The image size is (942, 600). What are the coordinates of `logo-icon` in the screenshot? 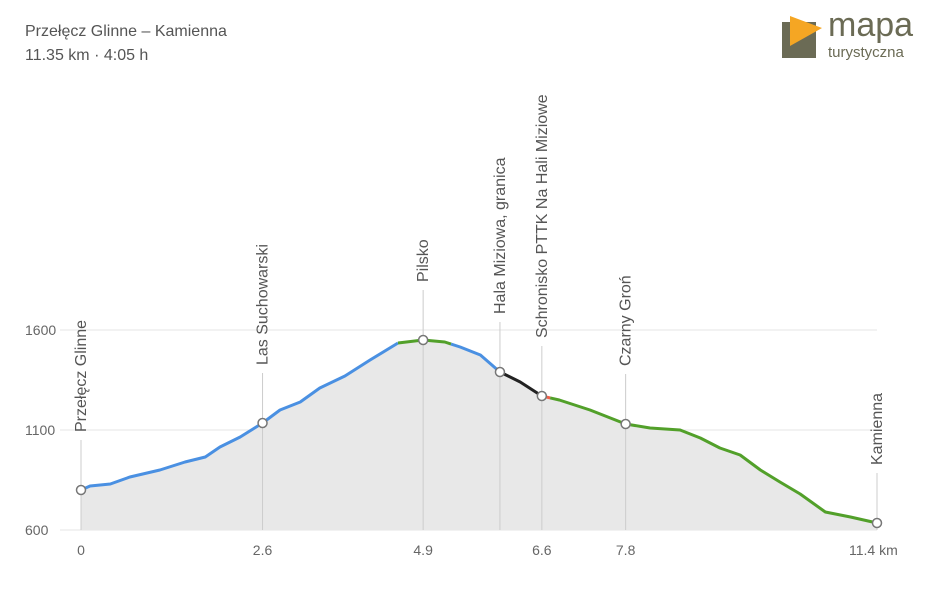 It's located at (802, 37).